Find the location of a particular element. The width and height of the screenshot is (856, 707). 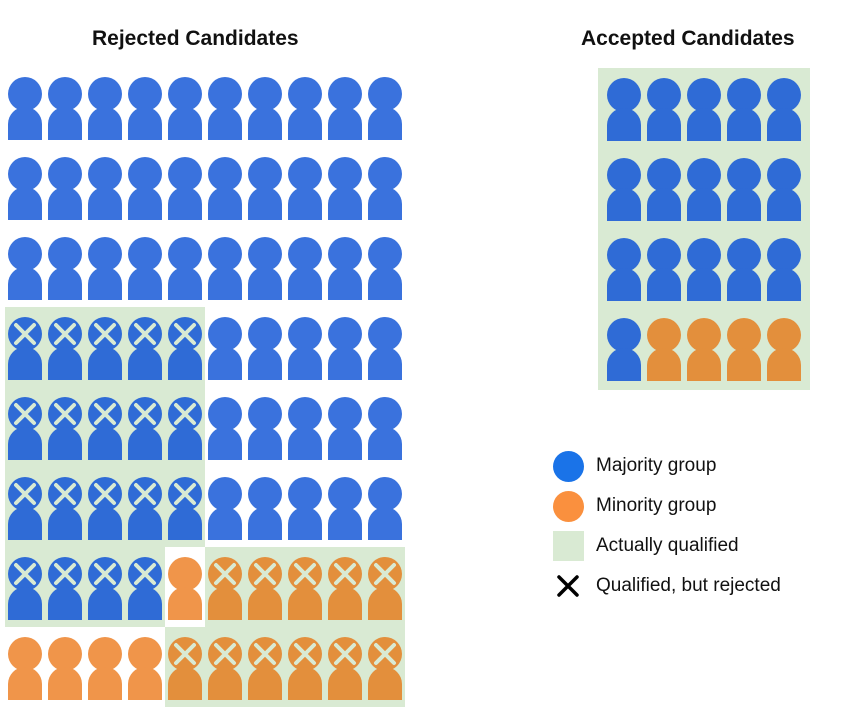

legend-label: Majority group is located at coordinates (656, 465).